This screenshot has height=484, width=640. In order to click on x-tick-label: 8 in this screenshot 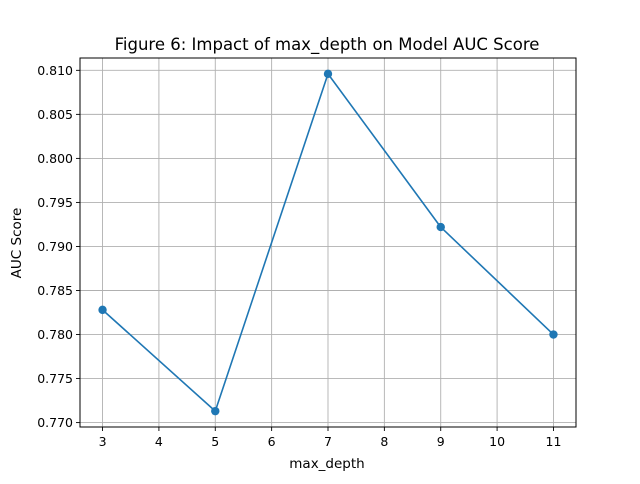, I will do `click(384, 441)`.